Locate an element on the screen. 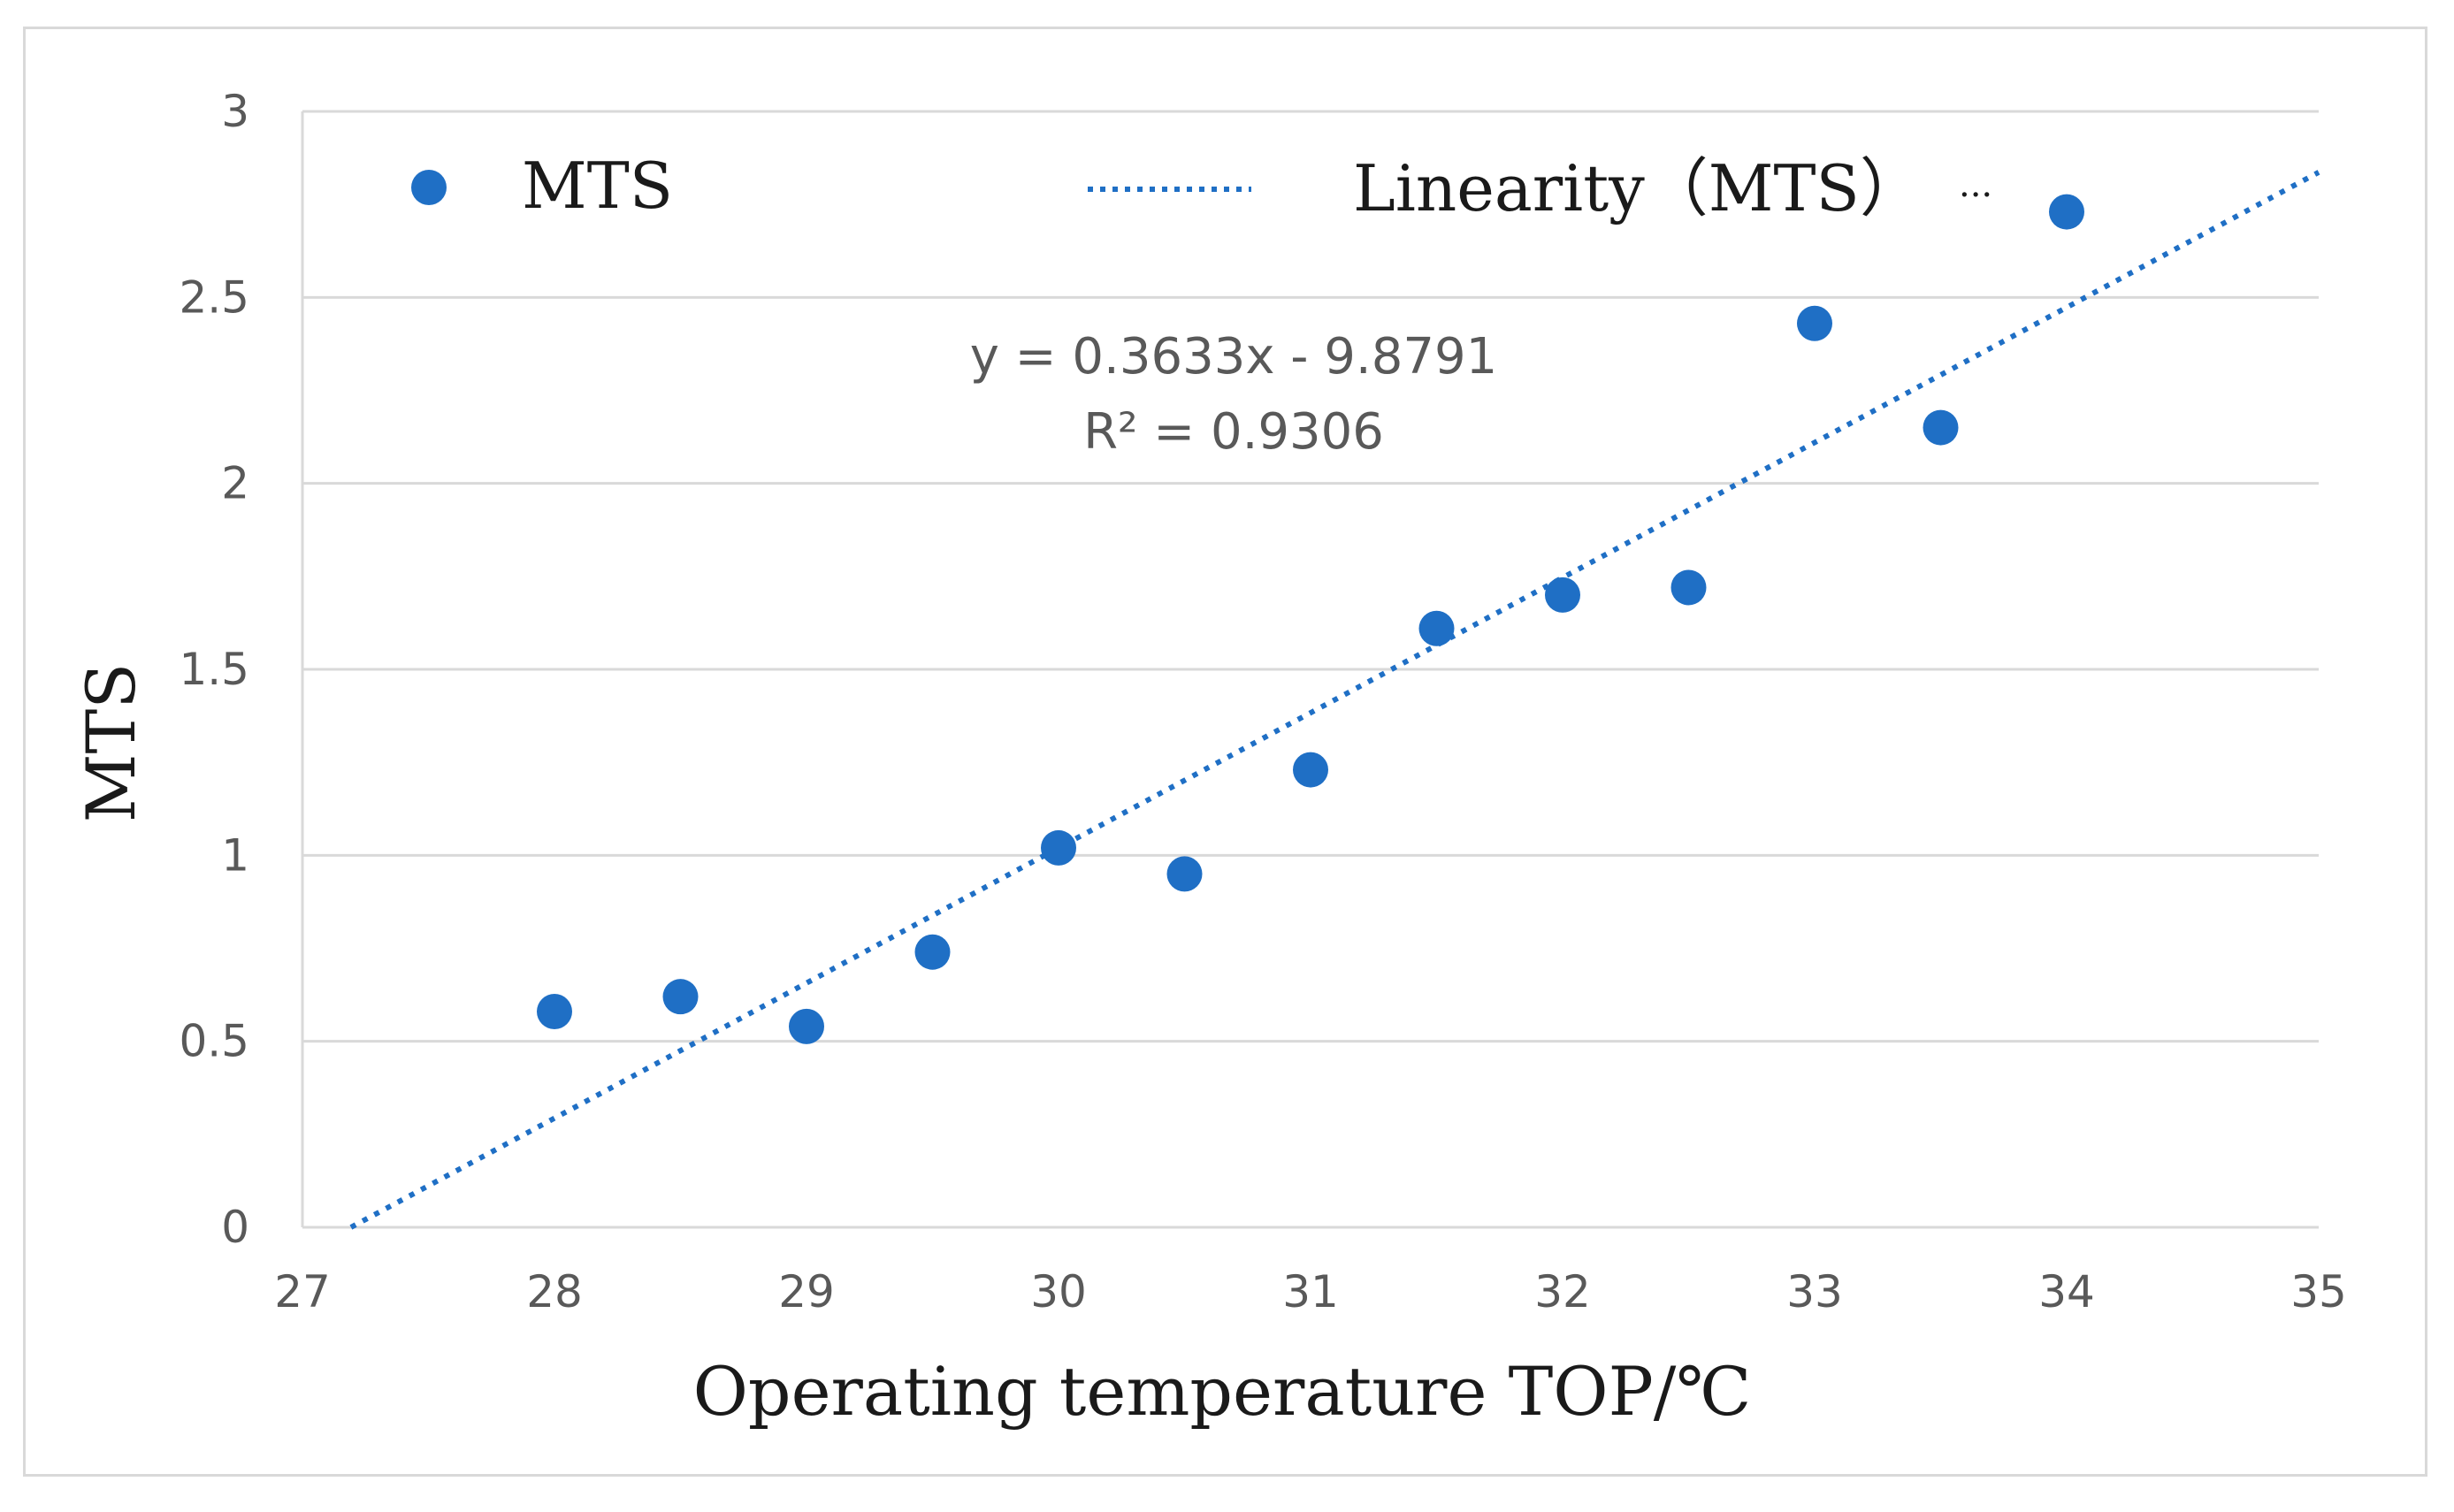 The image size is (2454, 1512). y-axis-title: MTS is located at coordinates (111, 743).